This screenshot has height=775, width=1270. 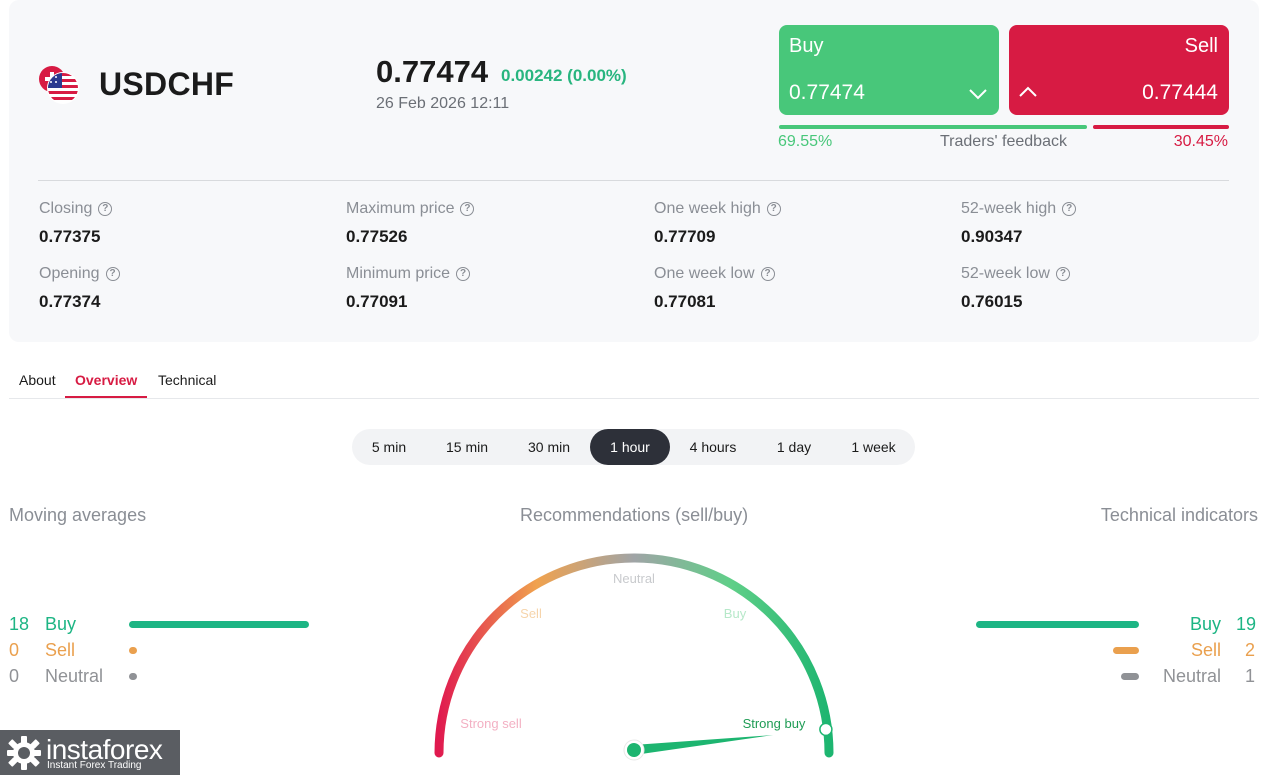 I want to click on ma-sell-count: 0, so click(x=14, y=650).